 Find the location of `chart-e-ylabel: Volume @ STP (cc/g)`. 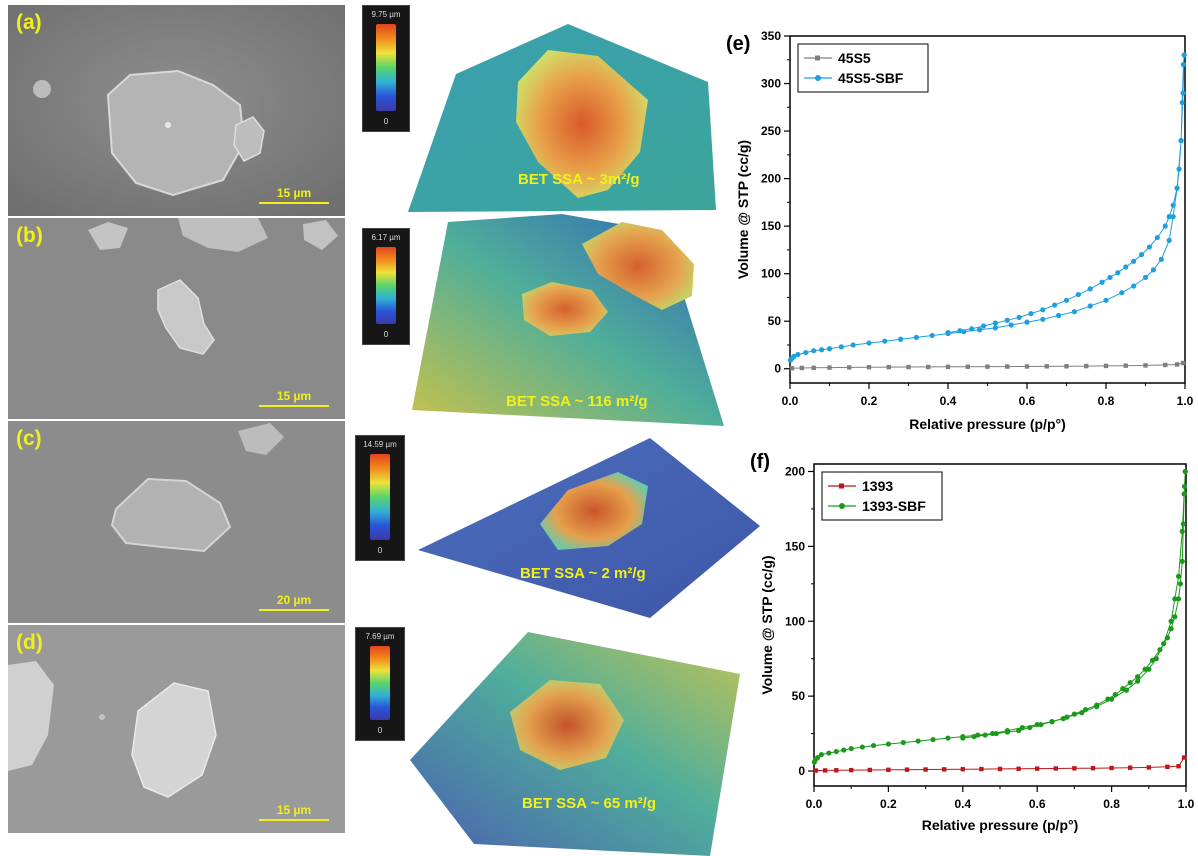

chart-e-ylabel: Volume @ STP (cc/g) is located at coordinates (743, 209).